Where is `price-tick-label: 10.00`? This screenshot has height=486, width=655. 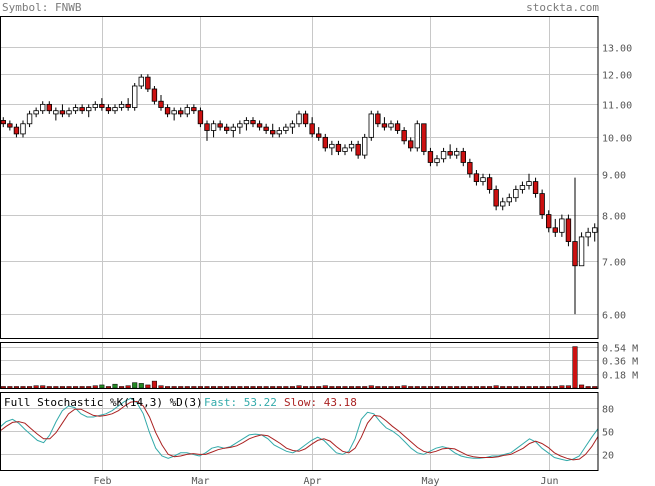
price-tick-label: 10.00 is located at coordinates (617, 139).